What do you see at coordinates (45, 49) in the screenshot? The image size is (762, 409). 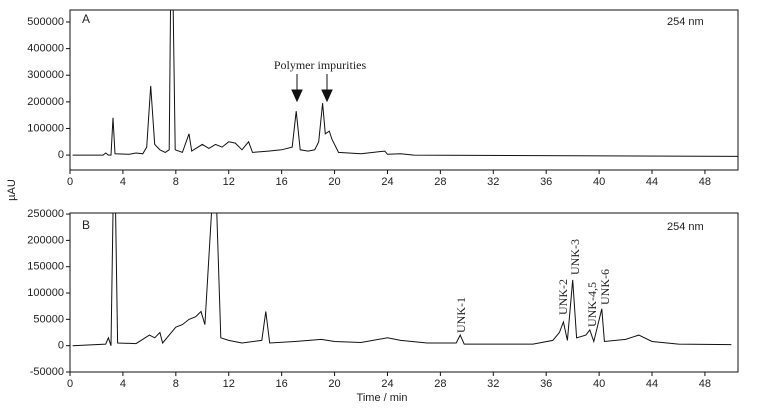 I see `y-tick-label: 400000` at bounding box center [45, 49].